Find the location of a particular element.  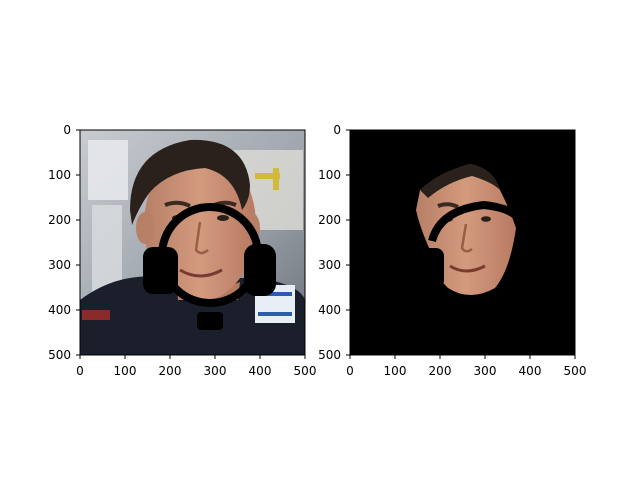

left-y-tick-300: 300 is located at coordinates (59, 265).